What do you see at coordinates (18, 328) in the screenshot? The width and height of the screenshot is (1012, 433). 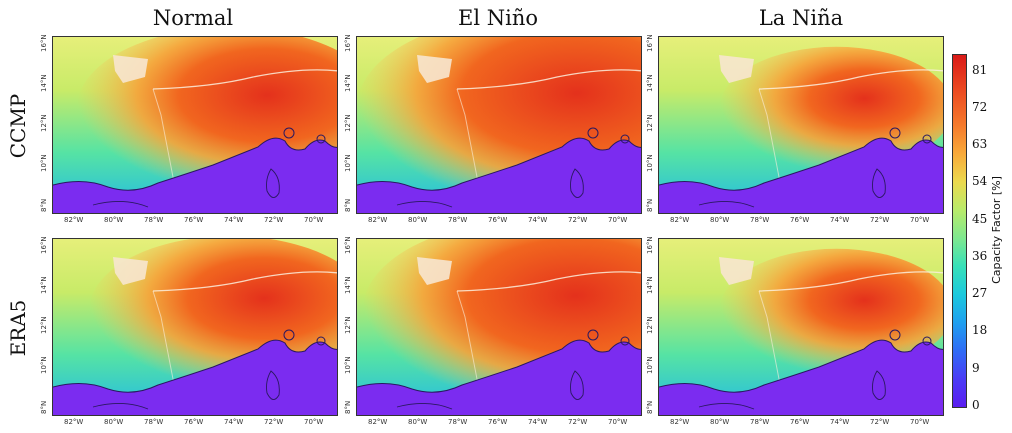 I see `row-title-1: ERA5` at bounding box center [18, 328].